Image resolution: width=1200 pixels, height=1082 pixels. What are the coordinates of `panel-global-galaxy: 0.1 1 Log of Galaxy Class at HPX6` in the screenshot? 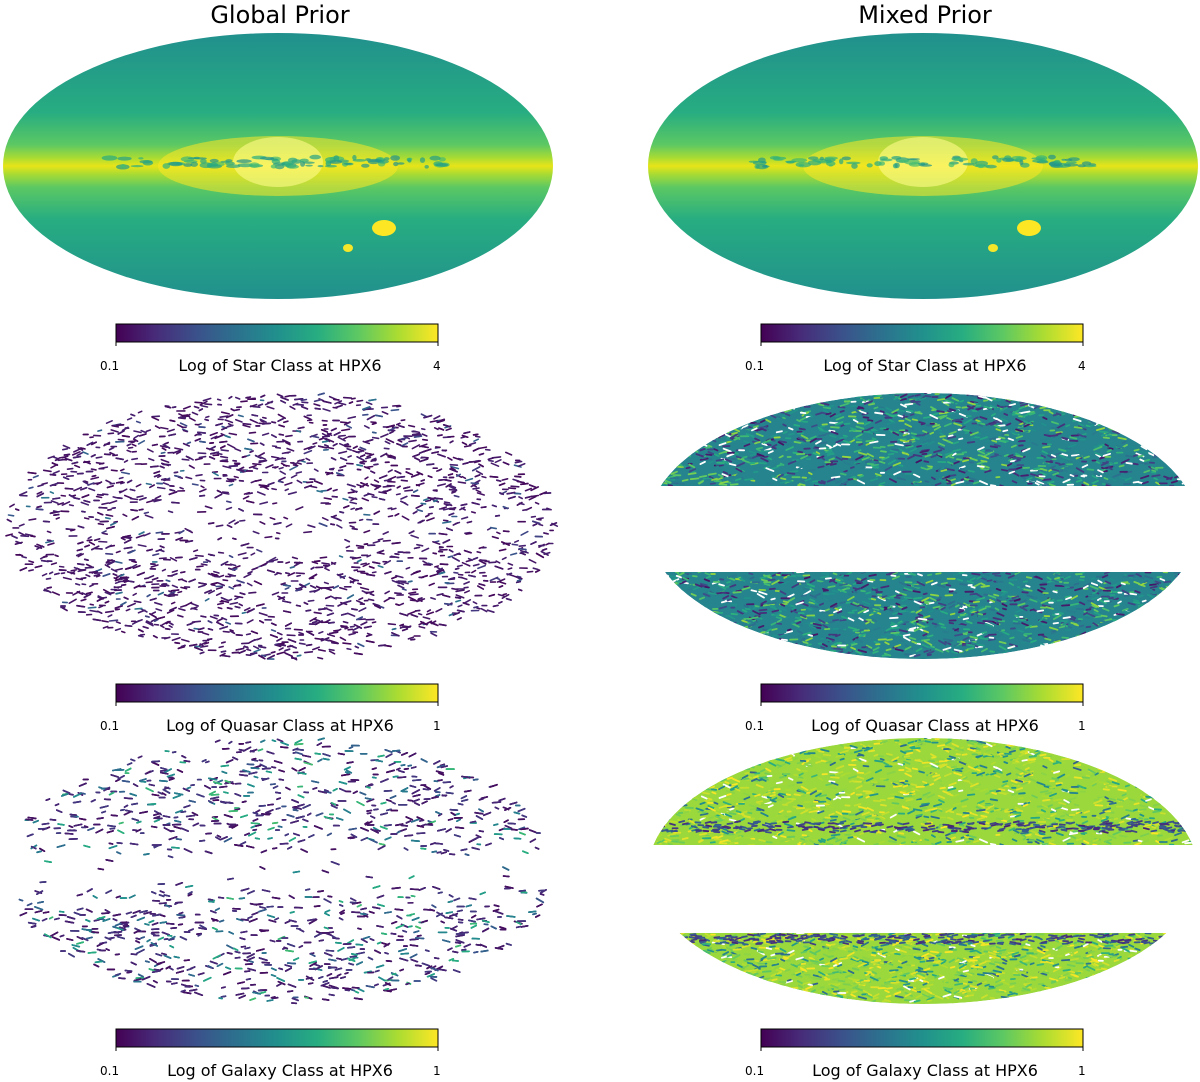 It's located at (280, 909).